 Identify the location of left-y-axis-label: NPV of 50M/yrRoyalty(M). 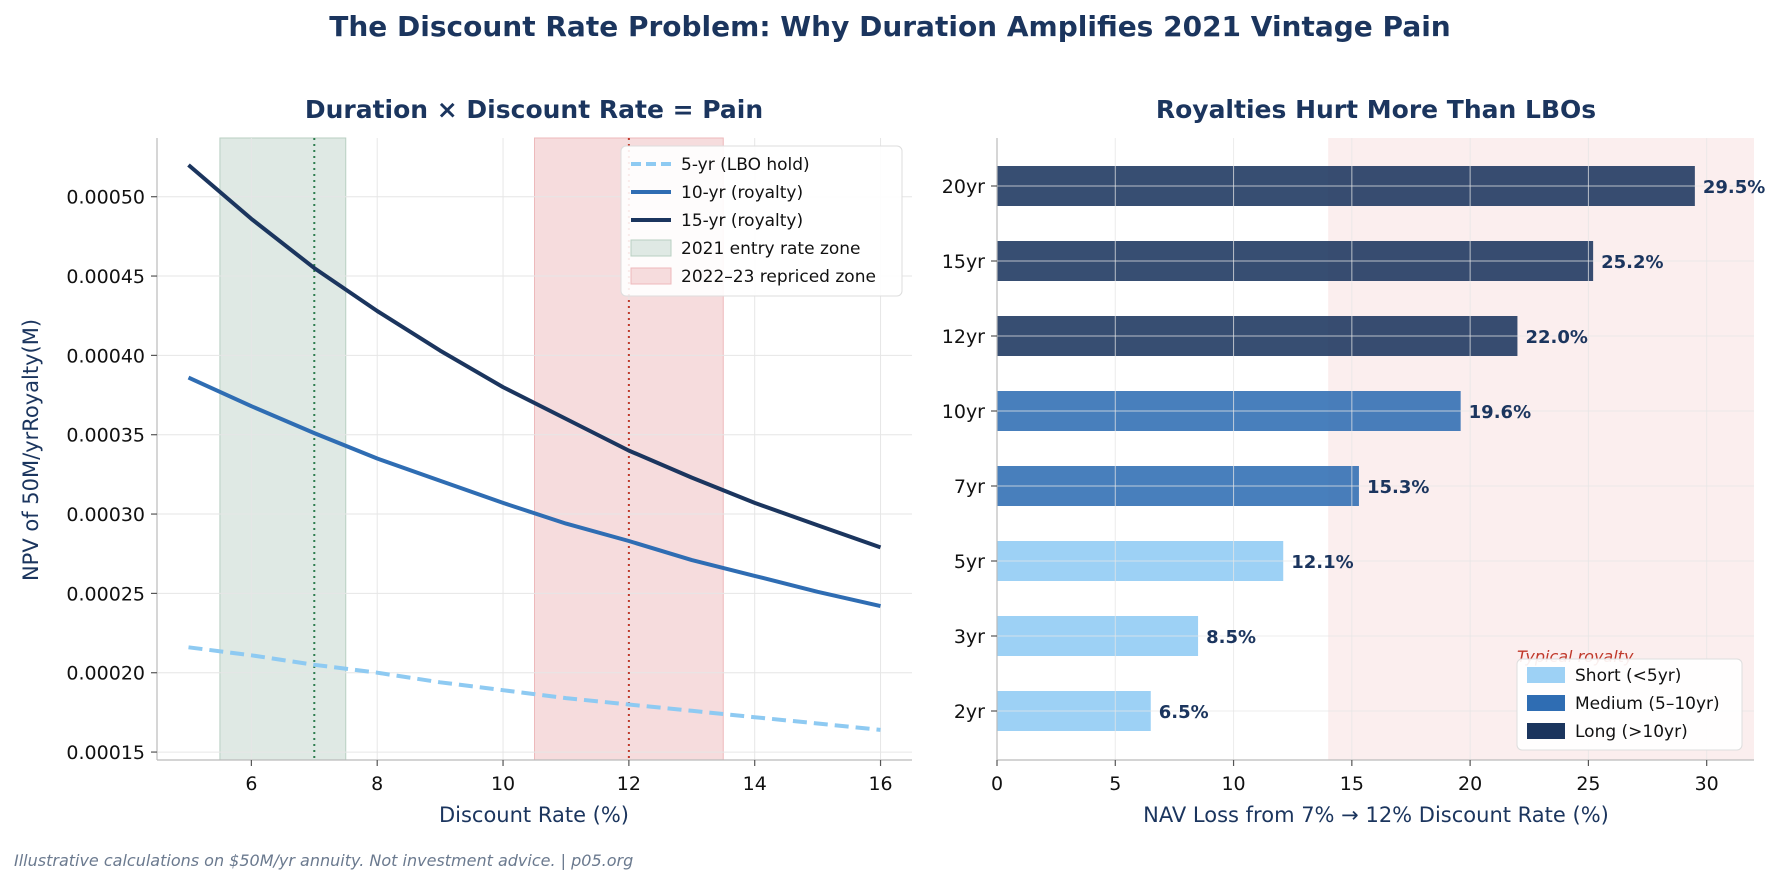
(31, 450).